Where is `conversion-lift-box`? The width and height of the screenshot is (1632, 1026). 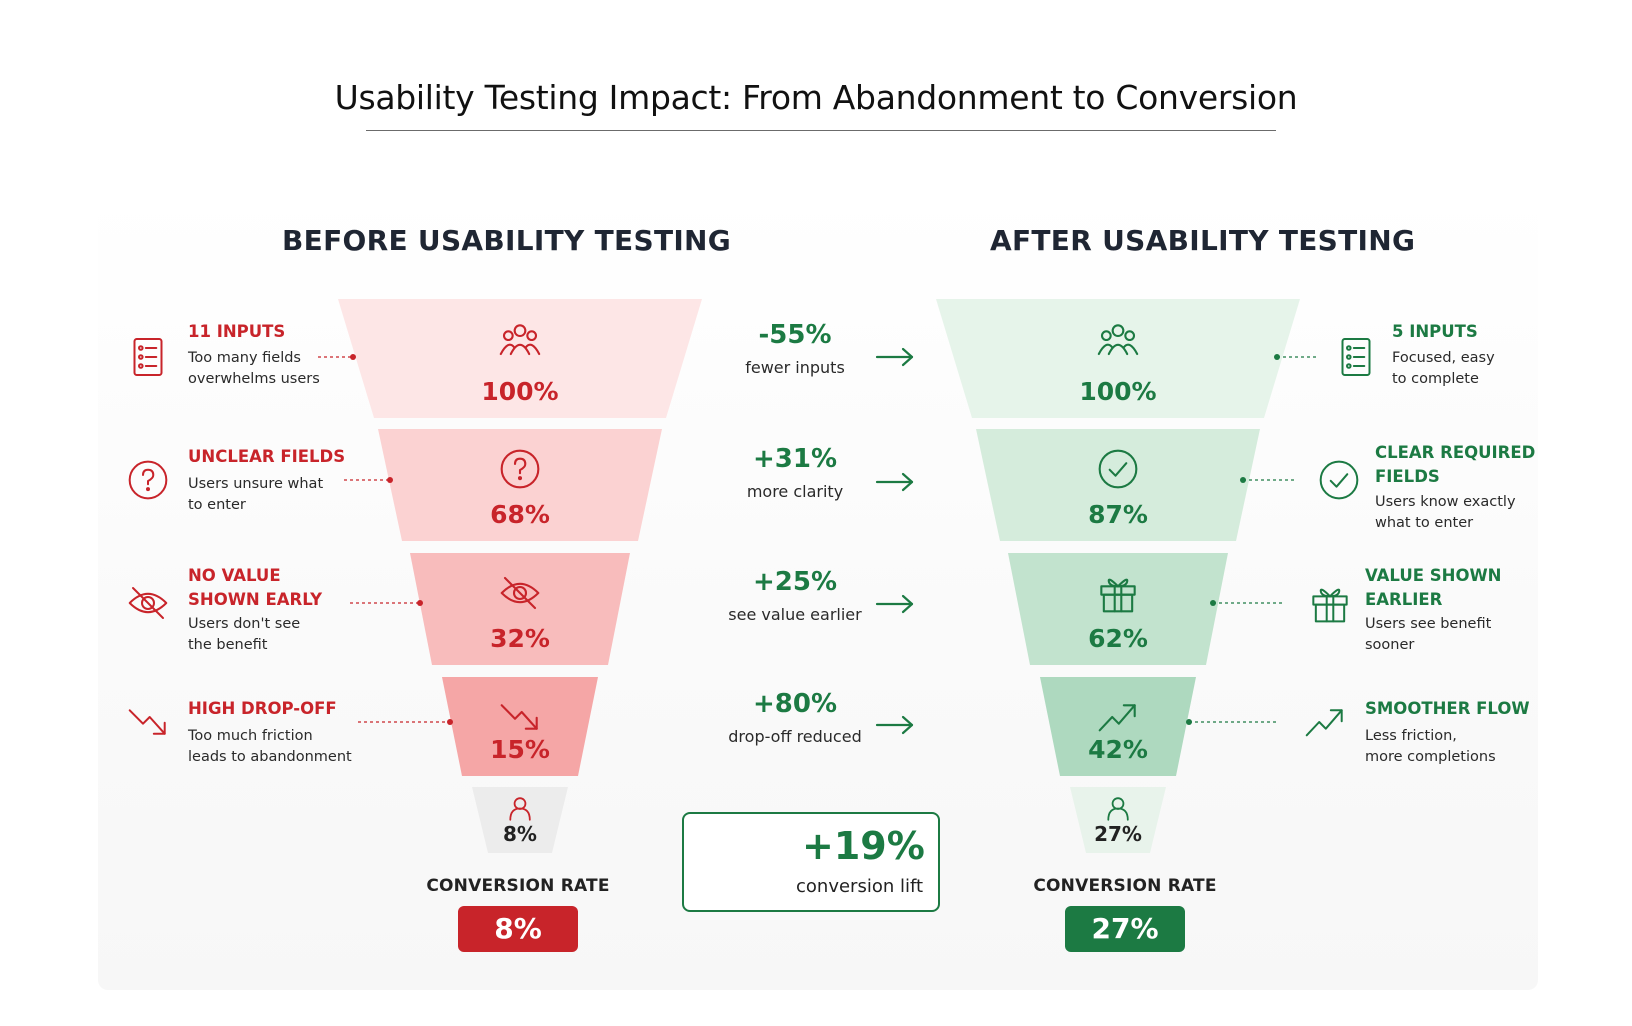
conversion-lift-box is located at coordinates (811, 862).